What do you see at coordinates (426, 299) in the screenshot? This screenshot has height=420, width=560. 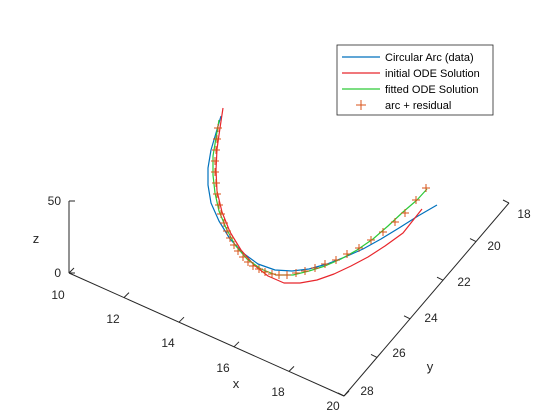 I see `y-axis-line` at bounding box center [426, 299].